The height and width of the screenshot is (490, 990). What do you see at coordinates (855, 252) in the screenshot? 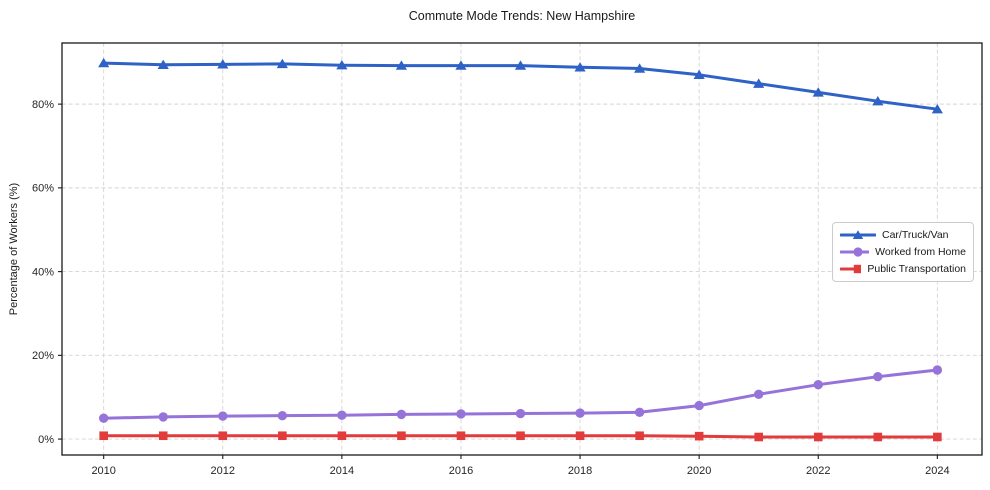
I see `legend-circle-marker-icon` at bounding box center [855, 252].